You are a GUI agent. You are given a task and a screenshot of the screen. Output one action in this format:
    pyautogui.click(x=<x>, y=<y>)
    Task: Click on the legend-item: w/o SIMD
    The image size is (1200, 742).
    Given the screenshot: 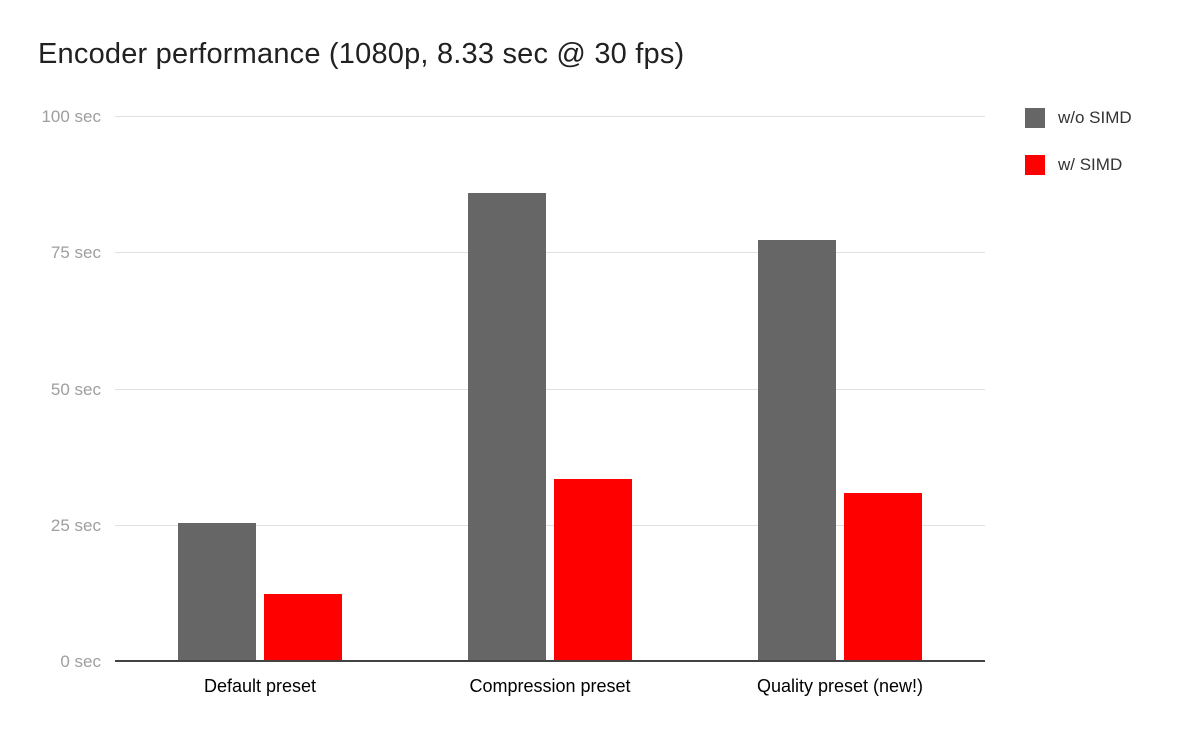 What is the action you would take?
    pyautogui.click(x=1078, y=118)
    